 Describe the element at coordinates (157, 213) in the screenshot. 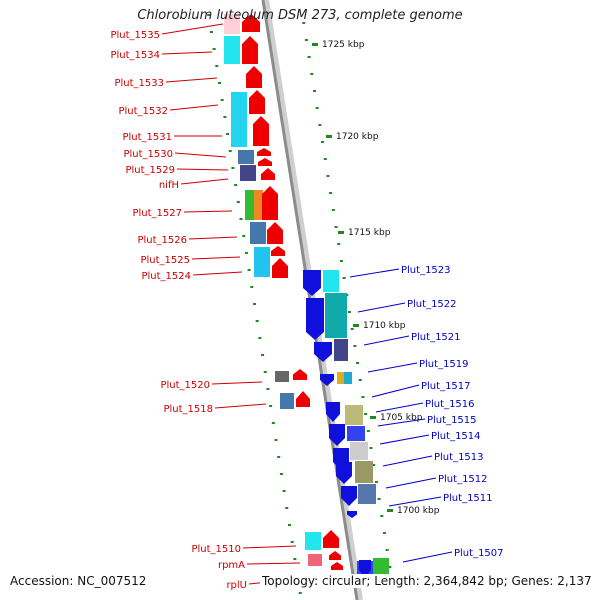

I see `gene-label-plut_1527: Plut_1527` at that location.